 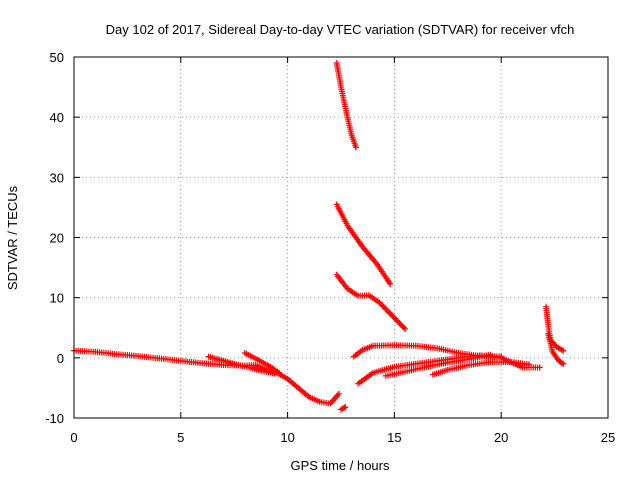 I want to click on x-tick-label: 5, so click(x=180, y=437).